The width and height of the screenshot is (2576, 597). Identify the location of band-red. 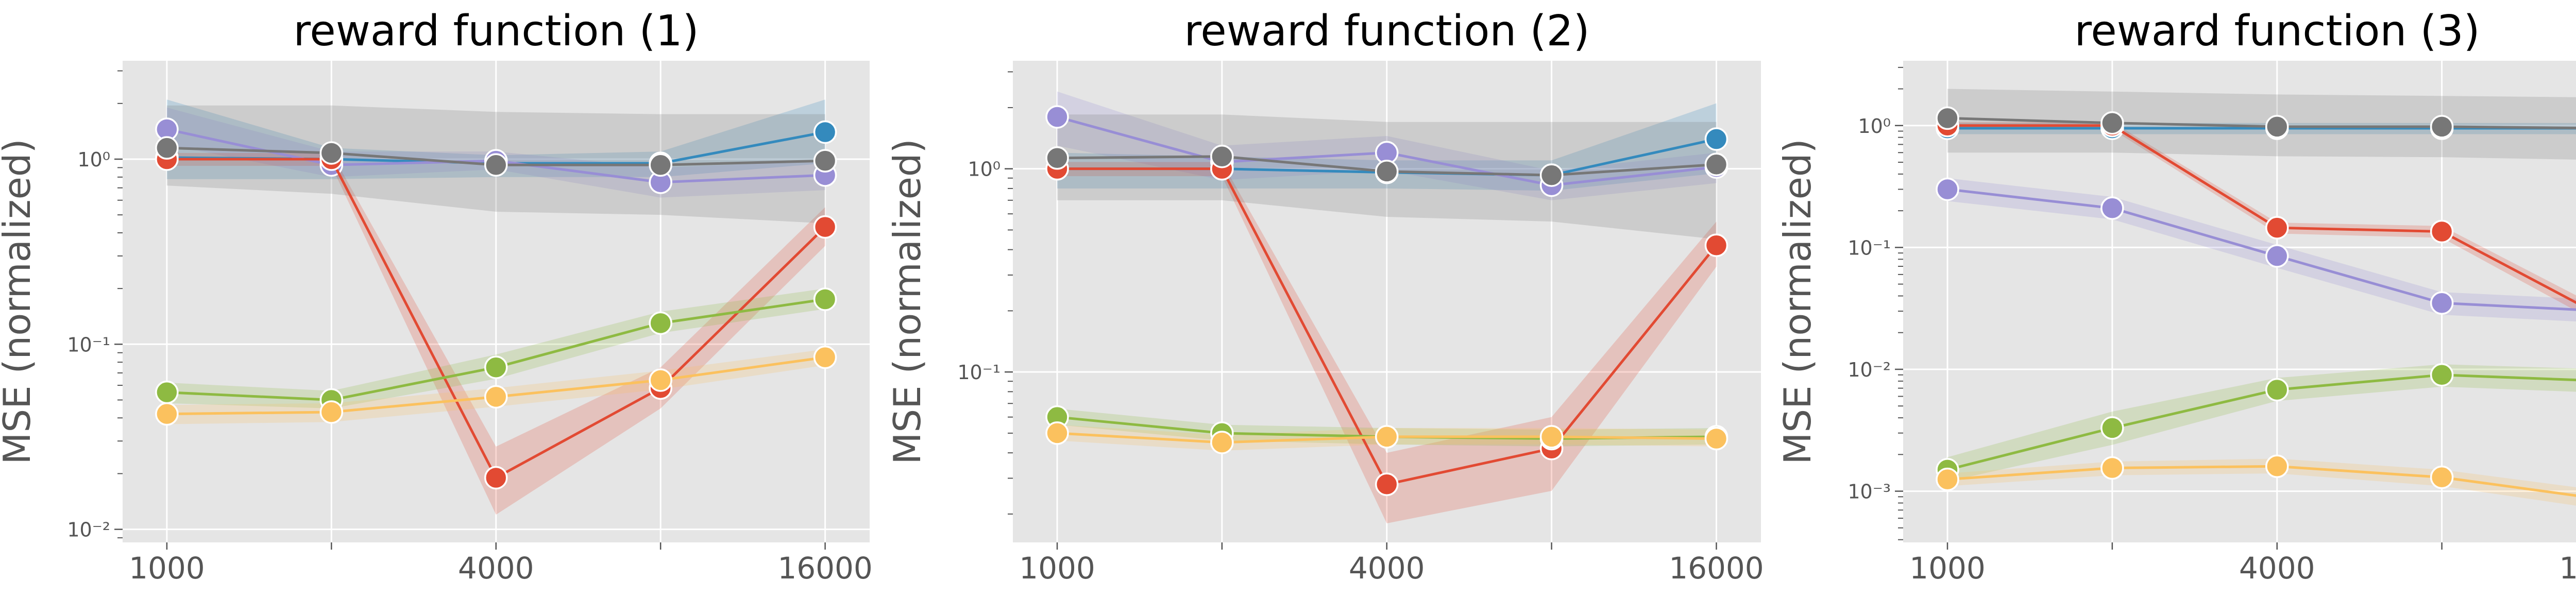
(2261, 216).